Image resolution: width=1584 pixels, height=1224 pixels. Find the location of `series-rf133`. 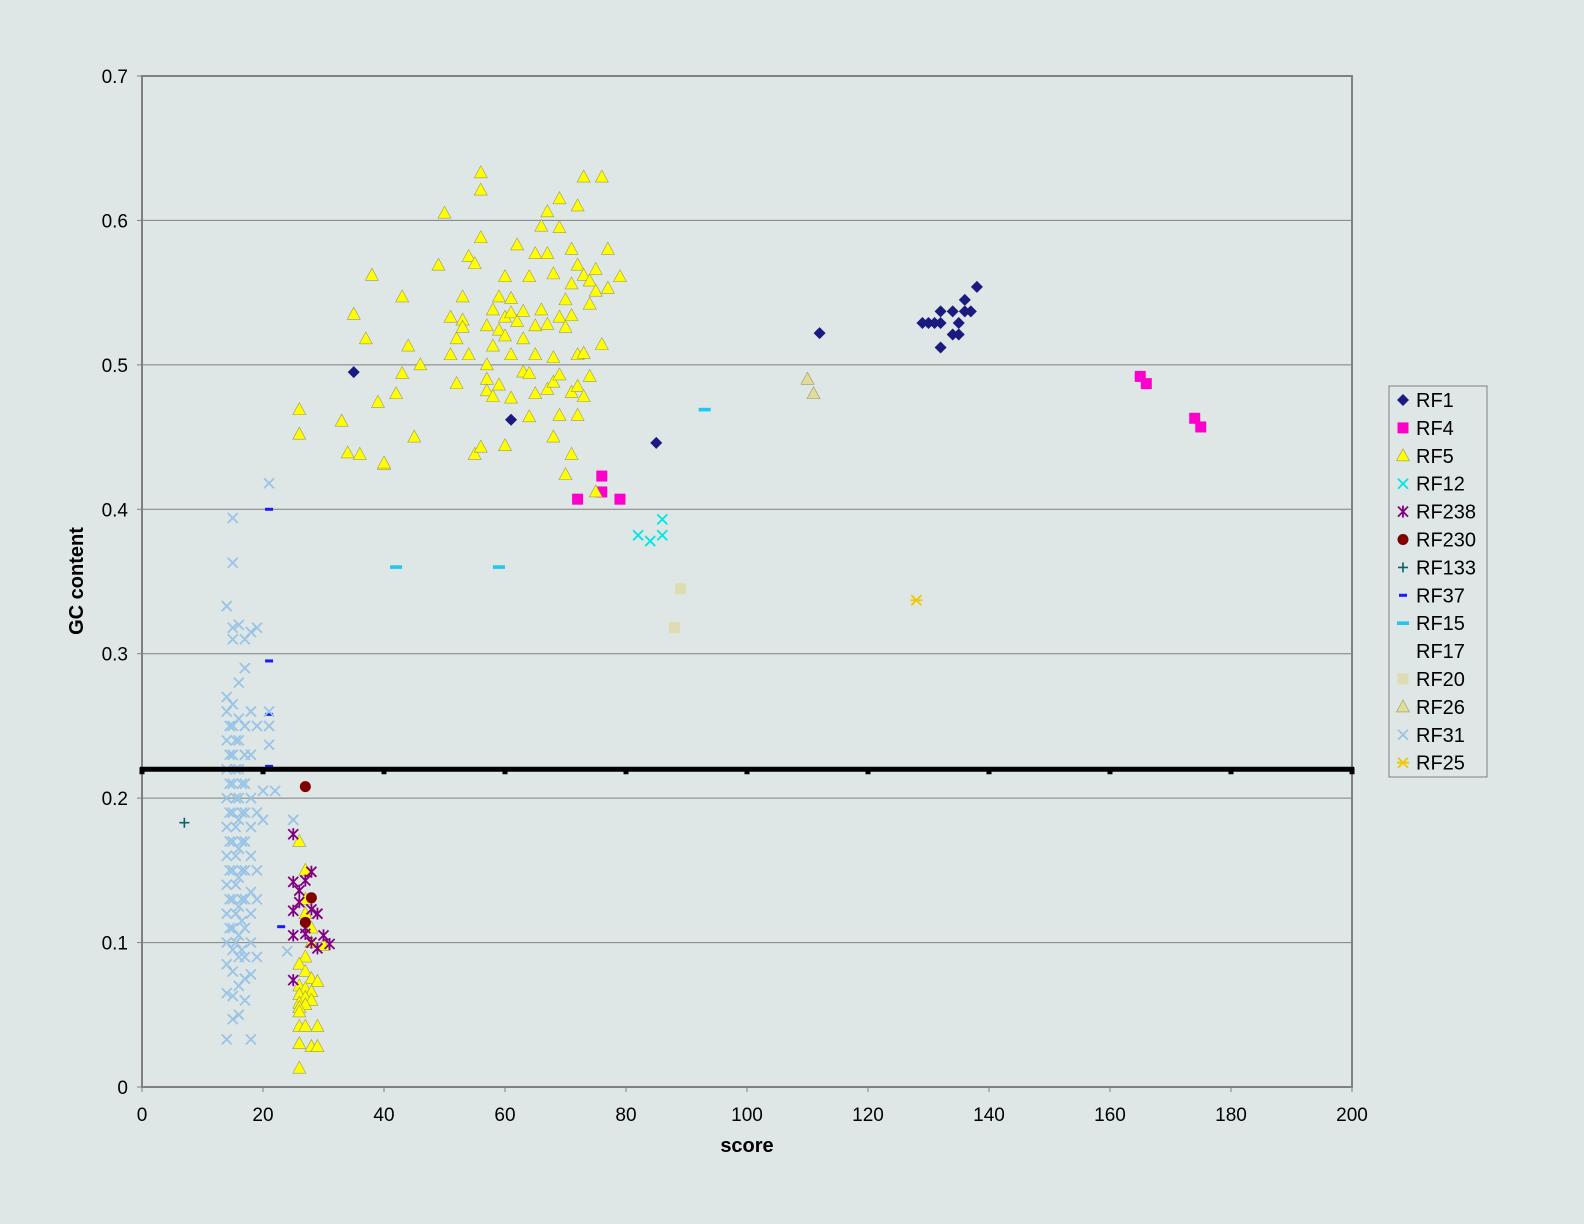

series-rf133 is located at coordinates (184, 822).